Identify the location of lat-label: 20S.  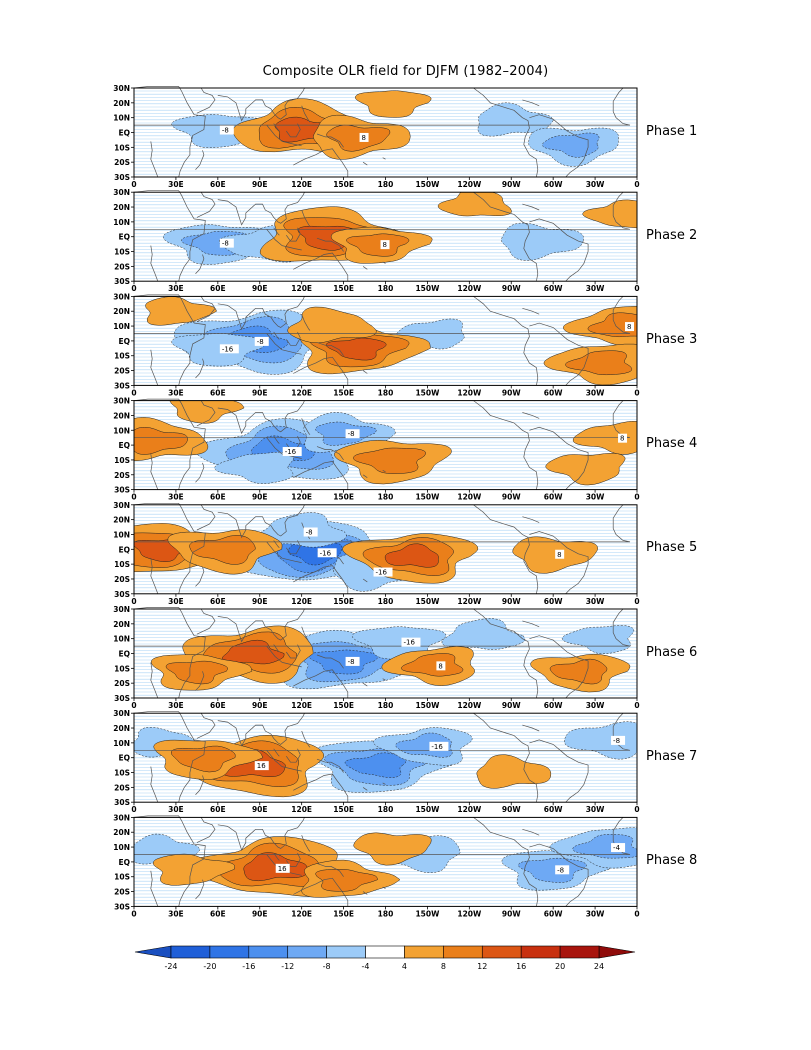
(122, 266).